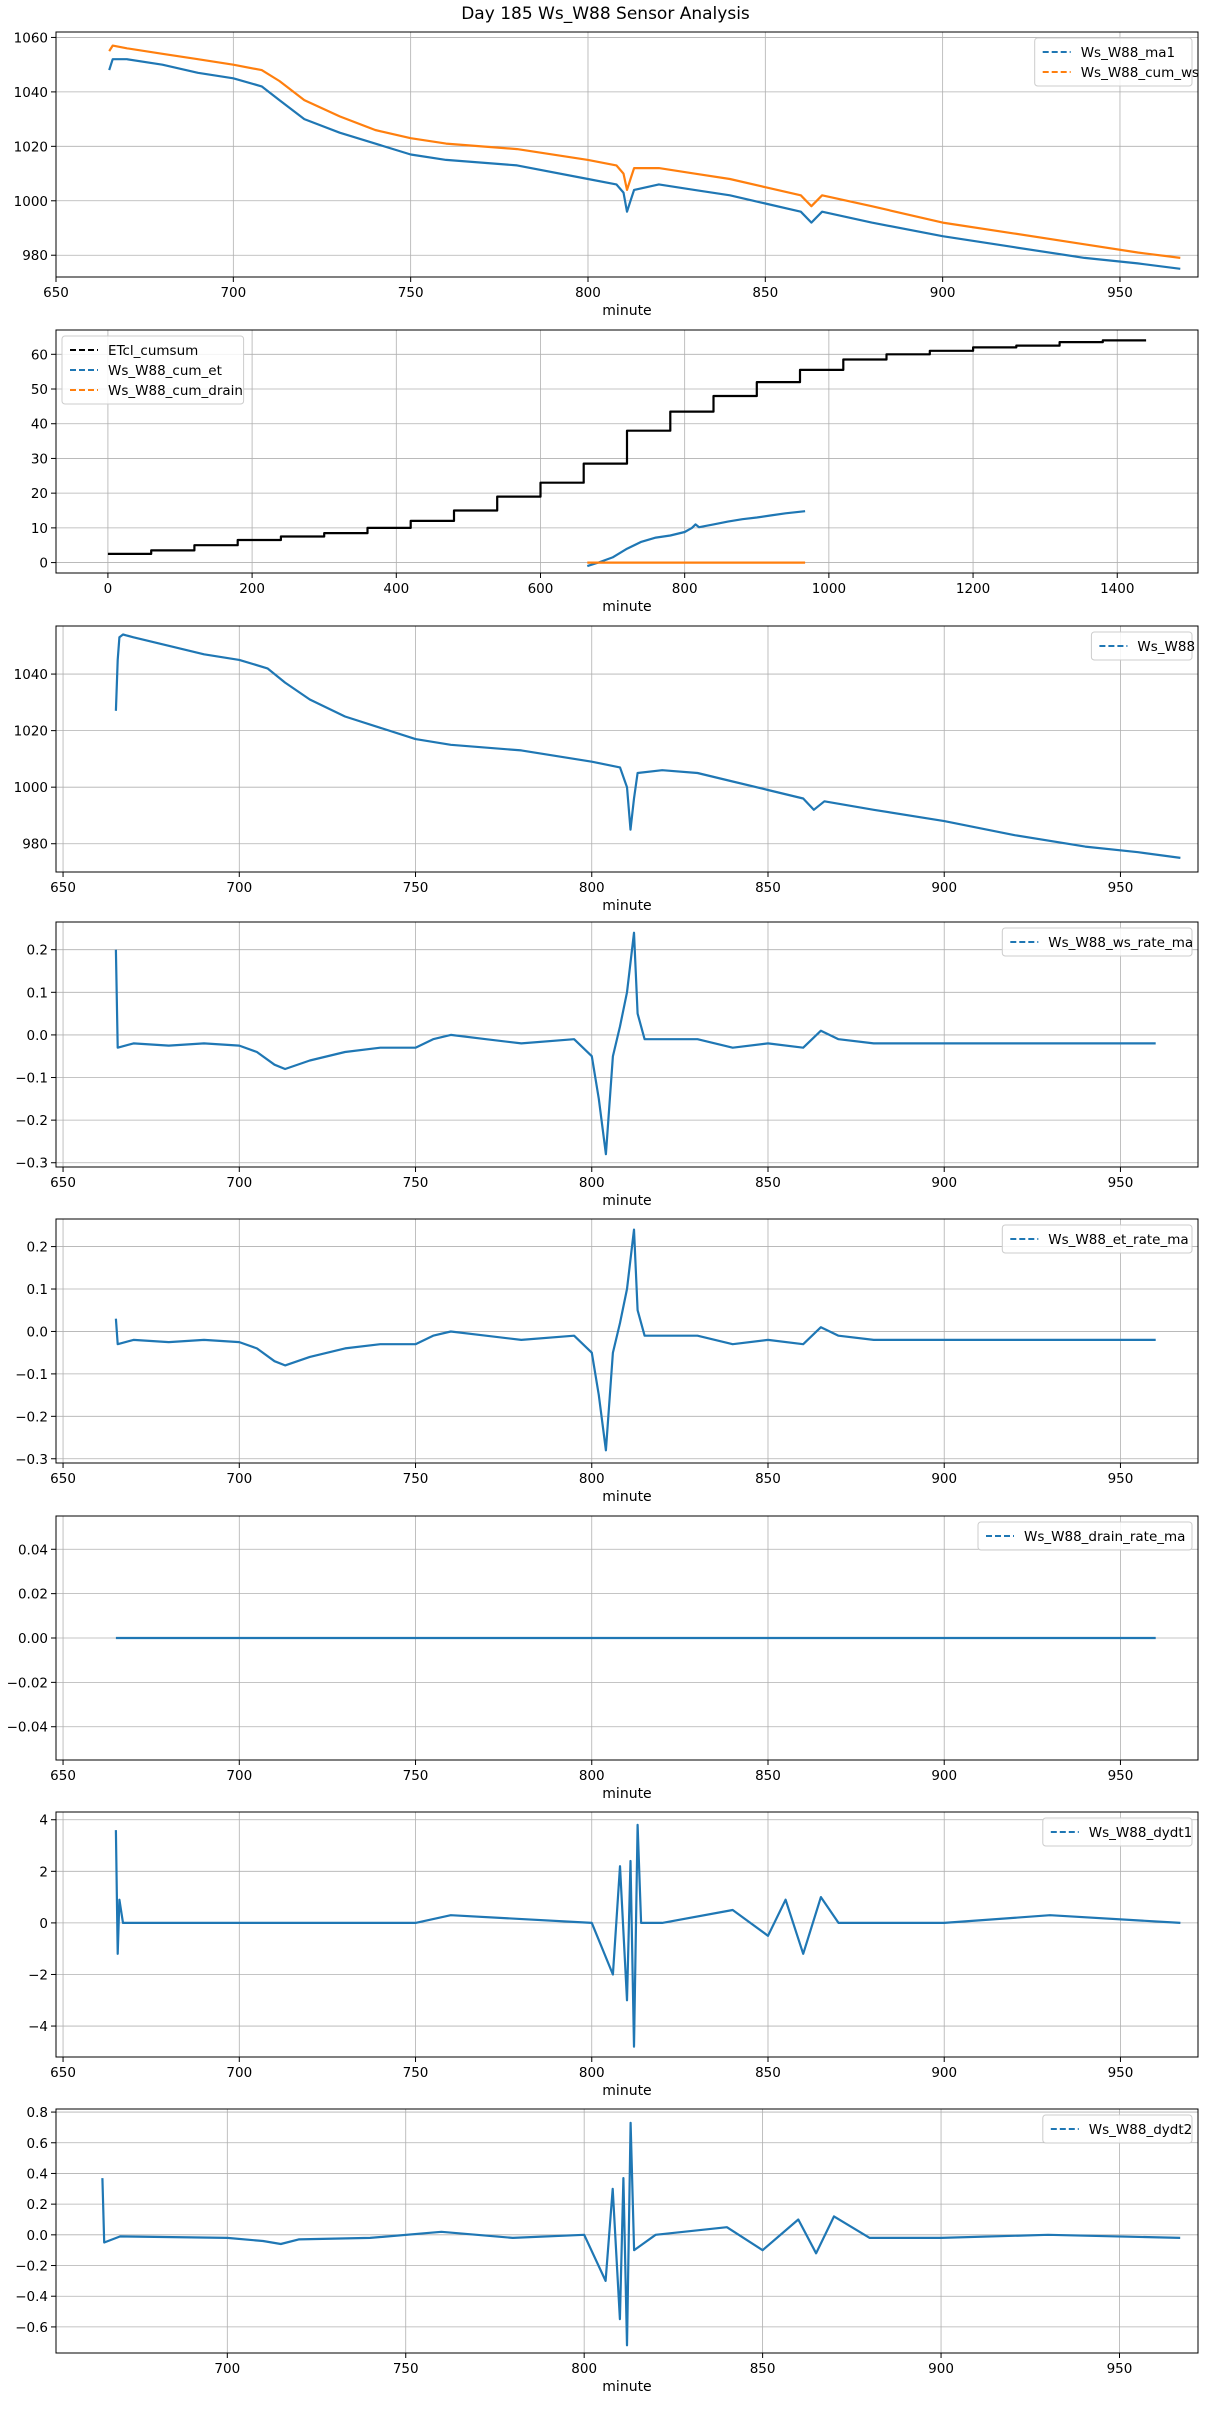 The width and height of the screenshot is (1211, 2411). Describe the element at coordinates (43, 1821) in the screenshot. I see `y-tick-label: 4` at that location.